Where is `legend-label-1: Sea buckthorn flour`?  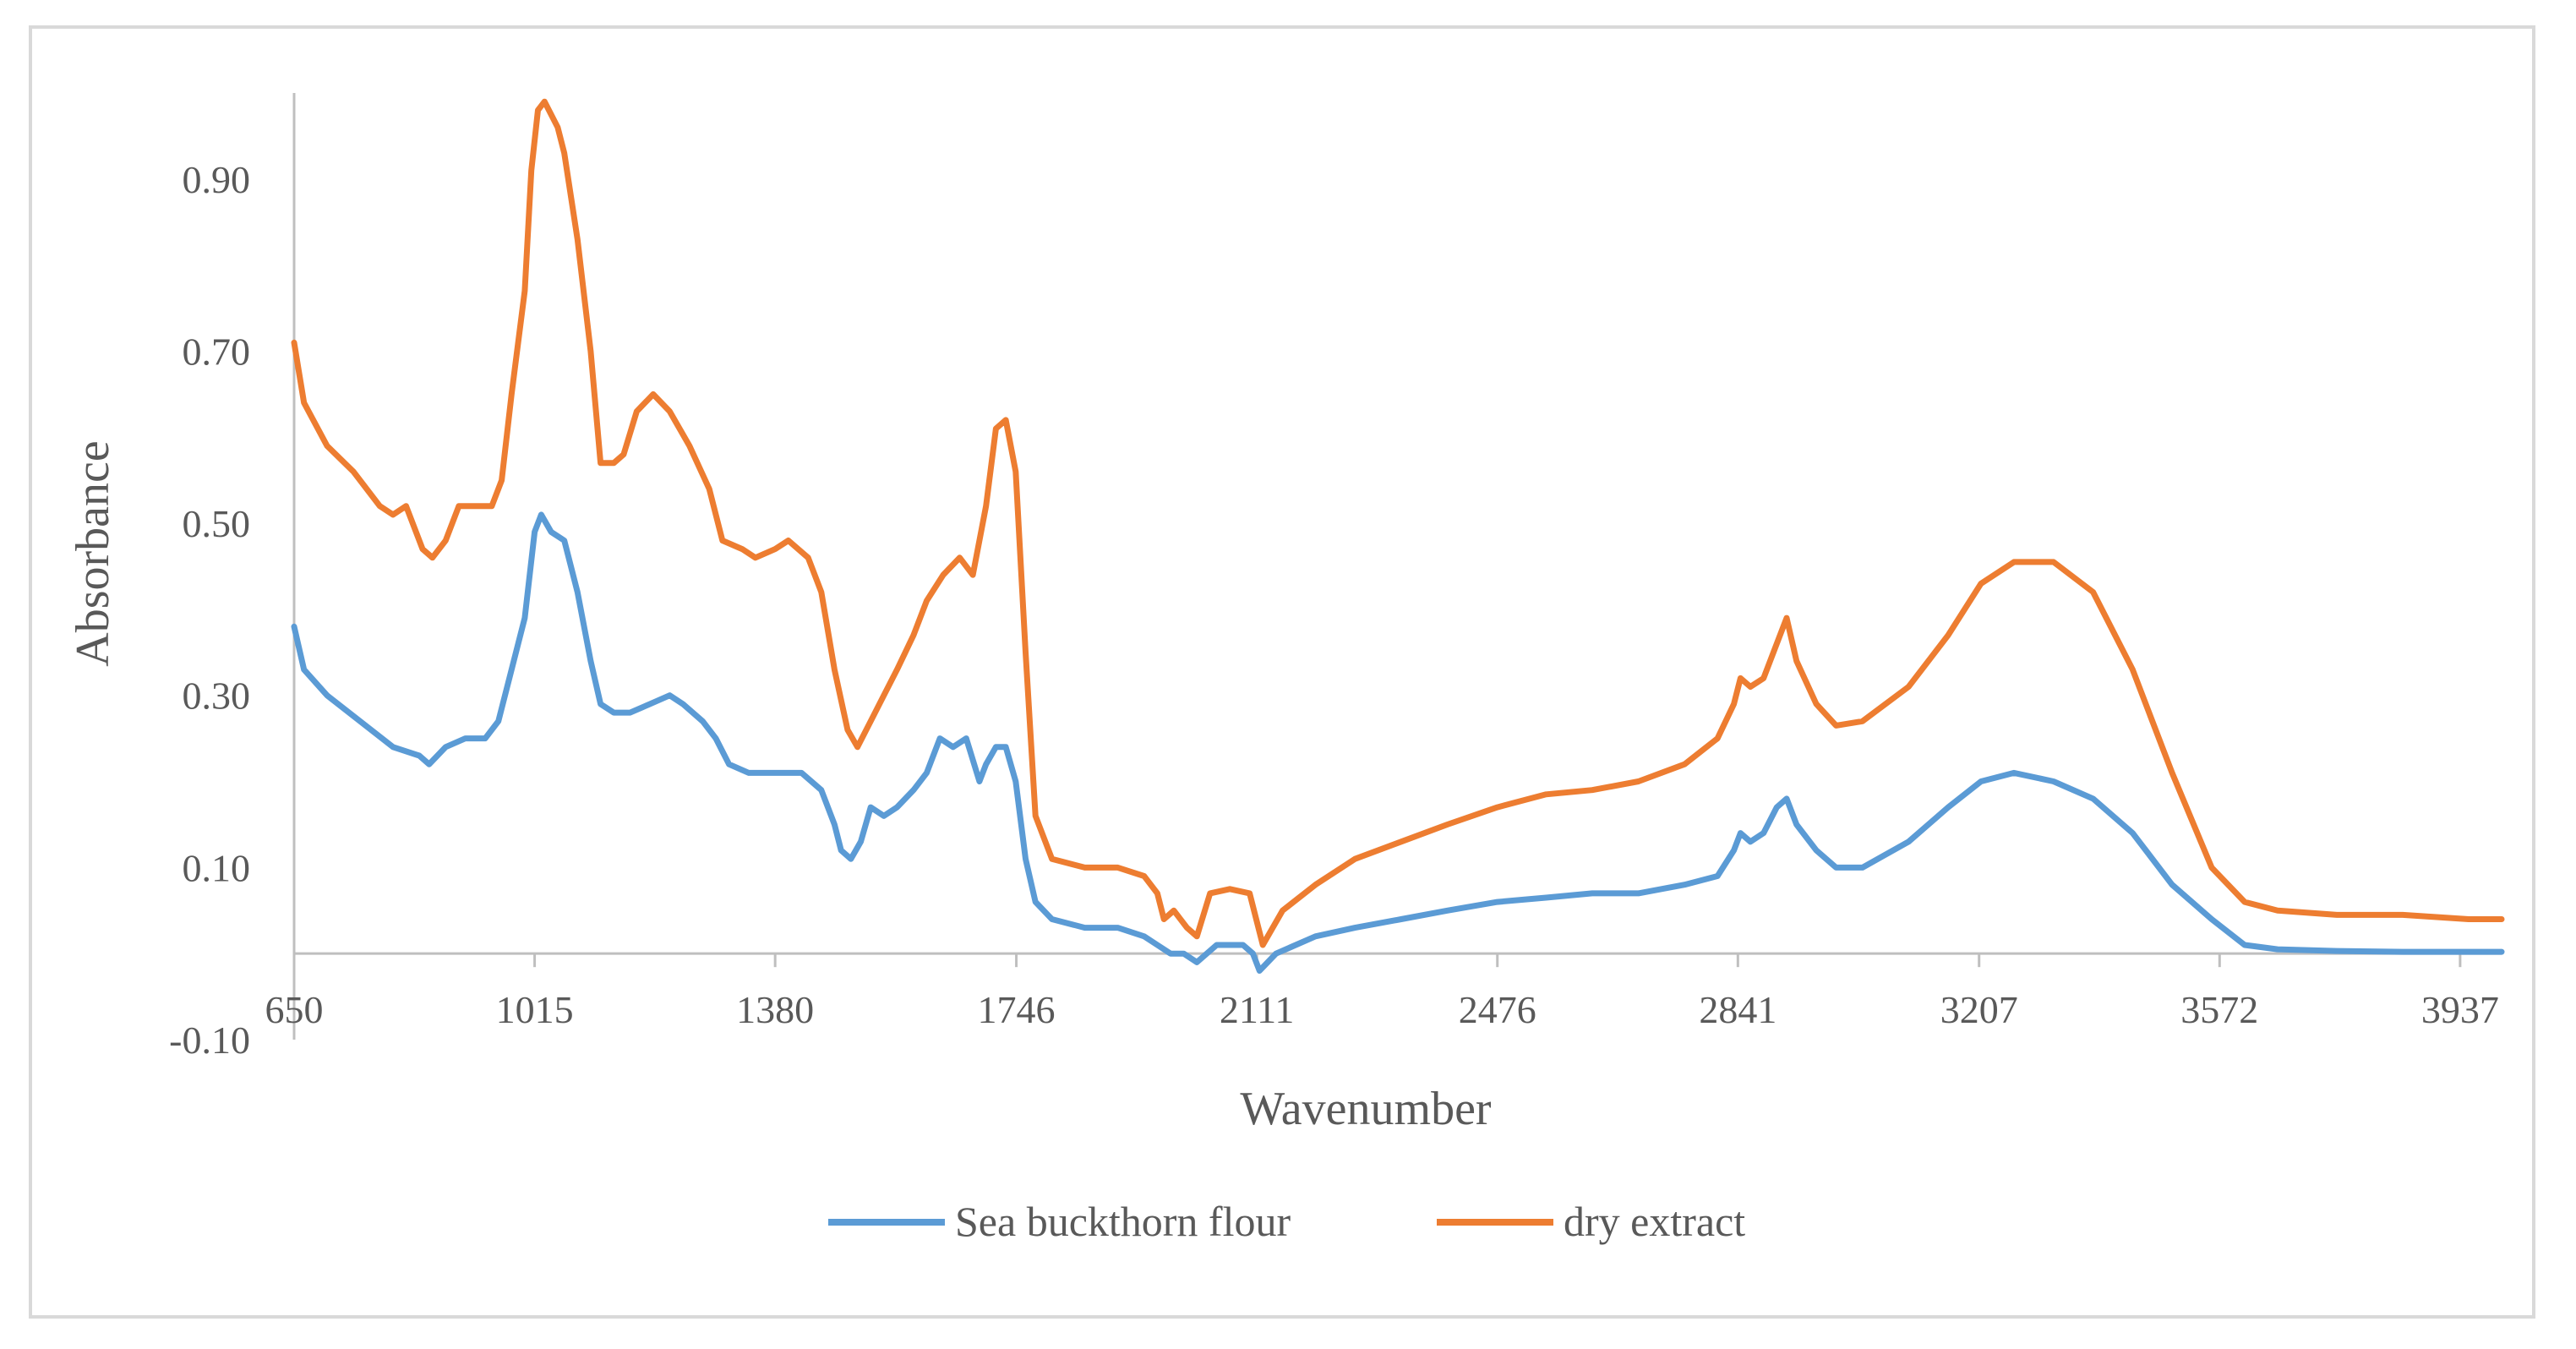 legend-label-1: Sea buckthorn flour is located at coordinates (1123, 1221).